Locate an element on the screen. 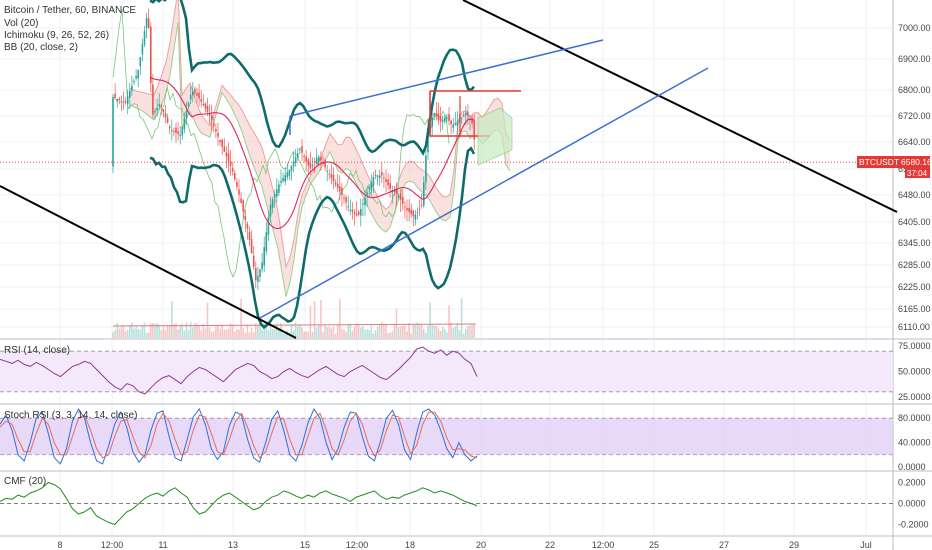 The width and height of the screenshot is (932, 550). time-axis-label: 15 is located at coordinates (305, 545).